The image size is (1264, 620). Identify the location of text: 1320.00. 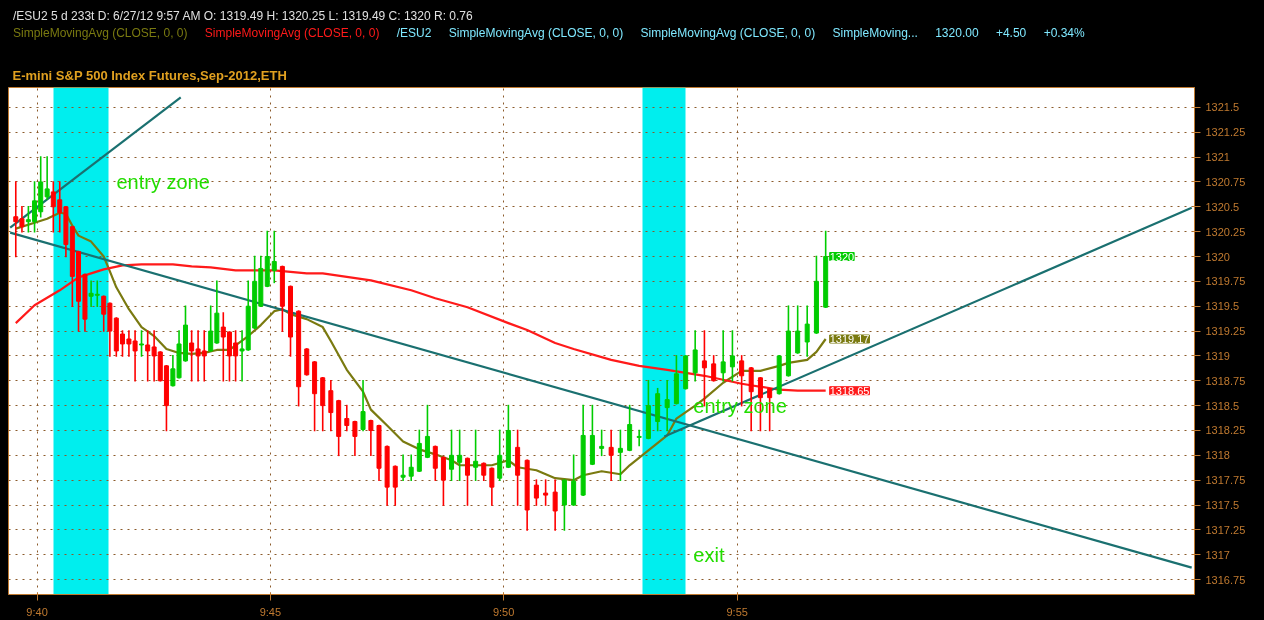
(957, 33).